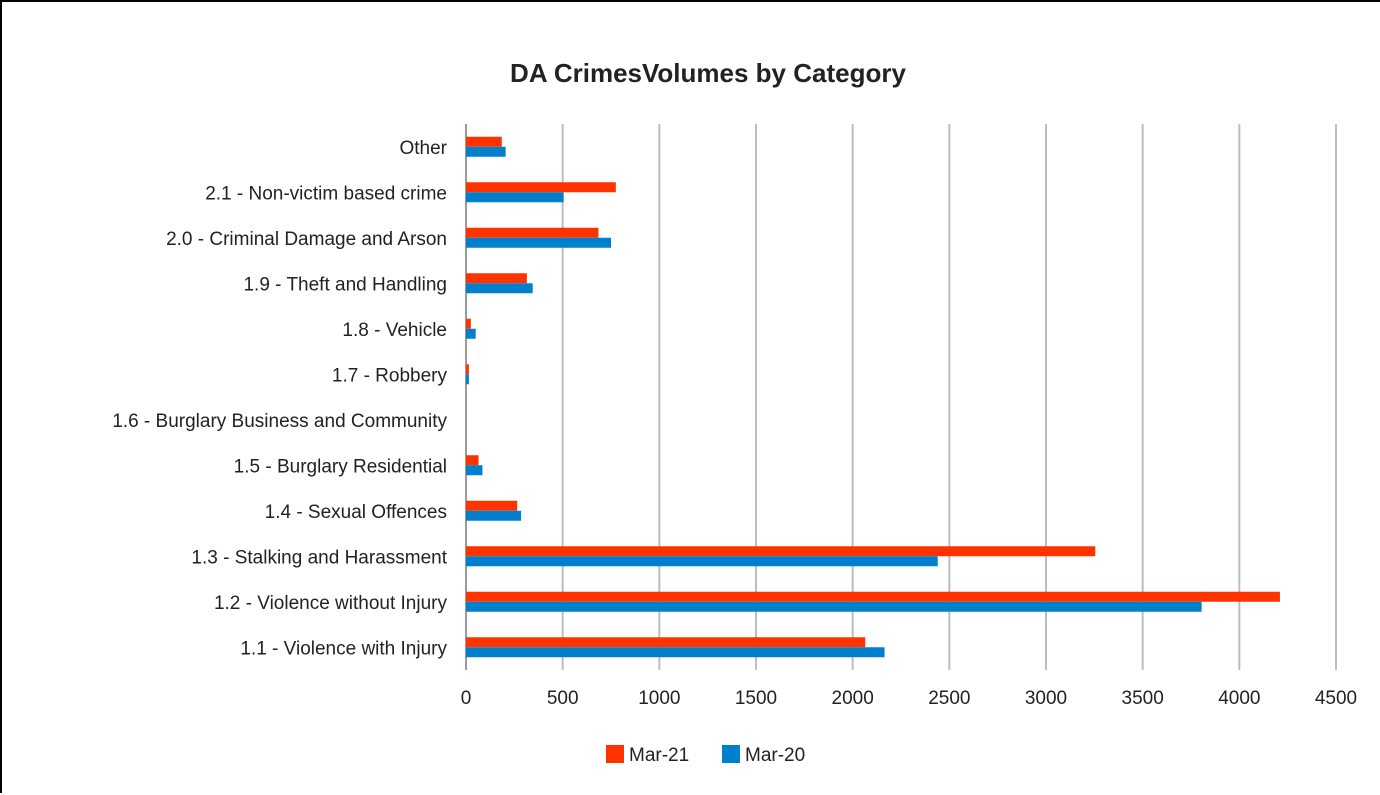 The width and height of the screenshot is (1380, 795). What do you see at coordinates (705, 755) in the screenshot?
I see `legend: Mar-21 Mar-20` at bounding box center [705, 755].